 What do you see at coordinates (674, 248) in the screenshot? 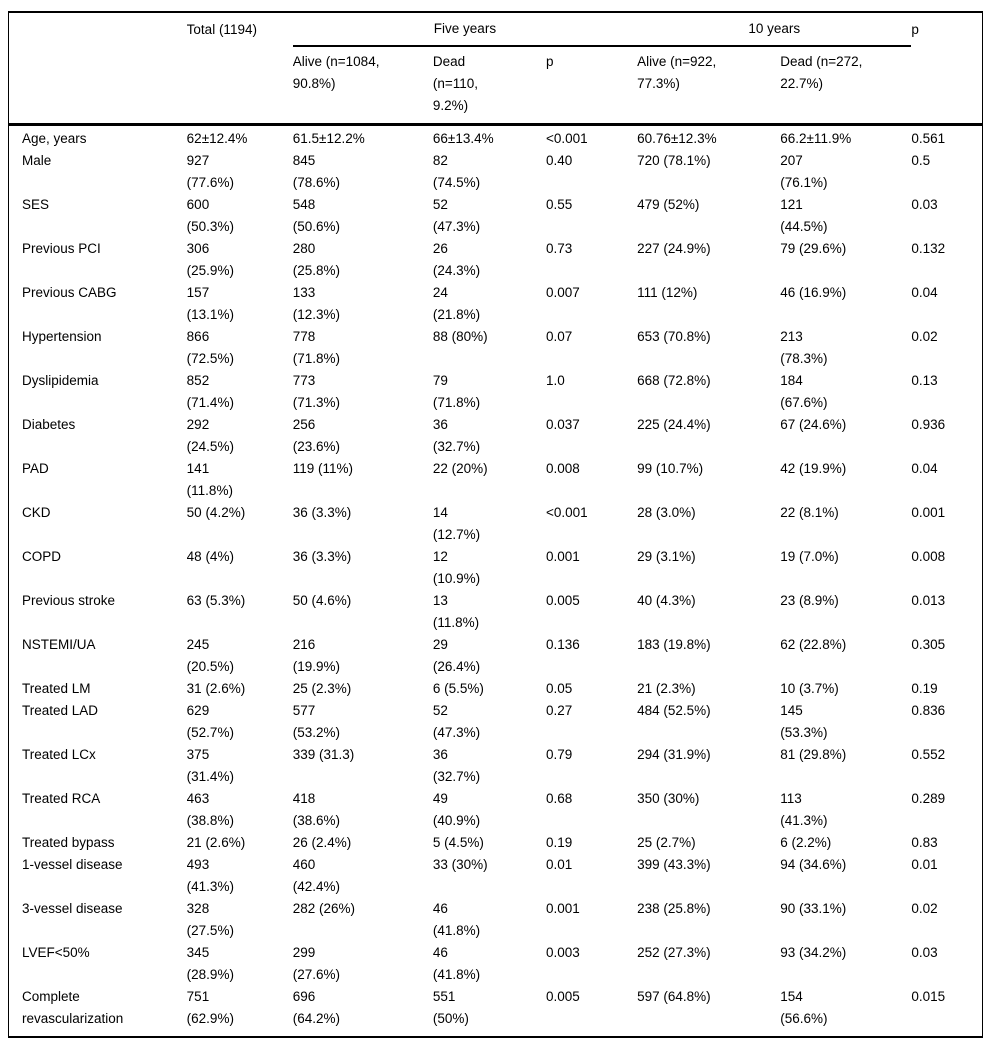
I see `data-cell: 227 (24.9%)` at bounding box center [674, 248].